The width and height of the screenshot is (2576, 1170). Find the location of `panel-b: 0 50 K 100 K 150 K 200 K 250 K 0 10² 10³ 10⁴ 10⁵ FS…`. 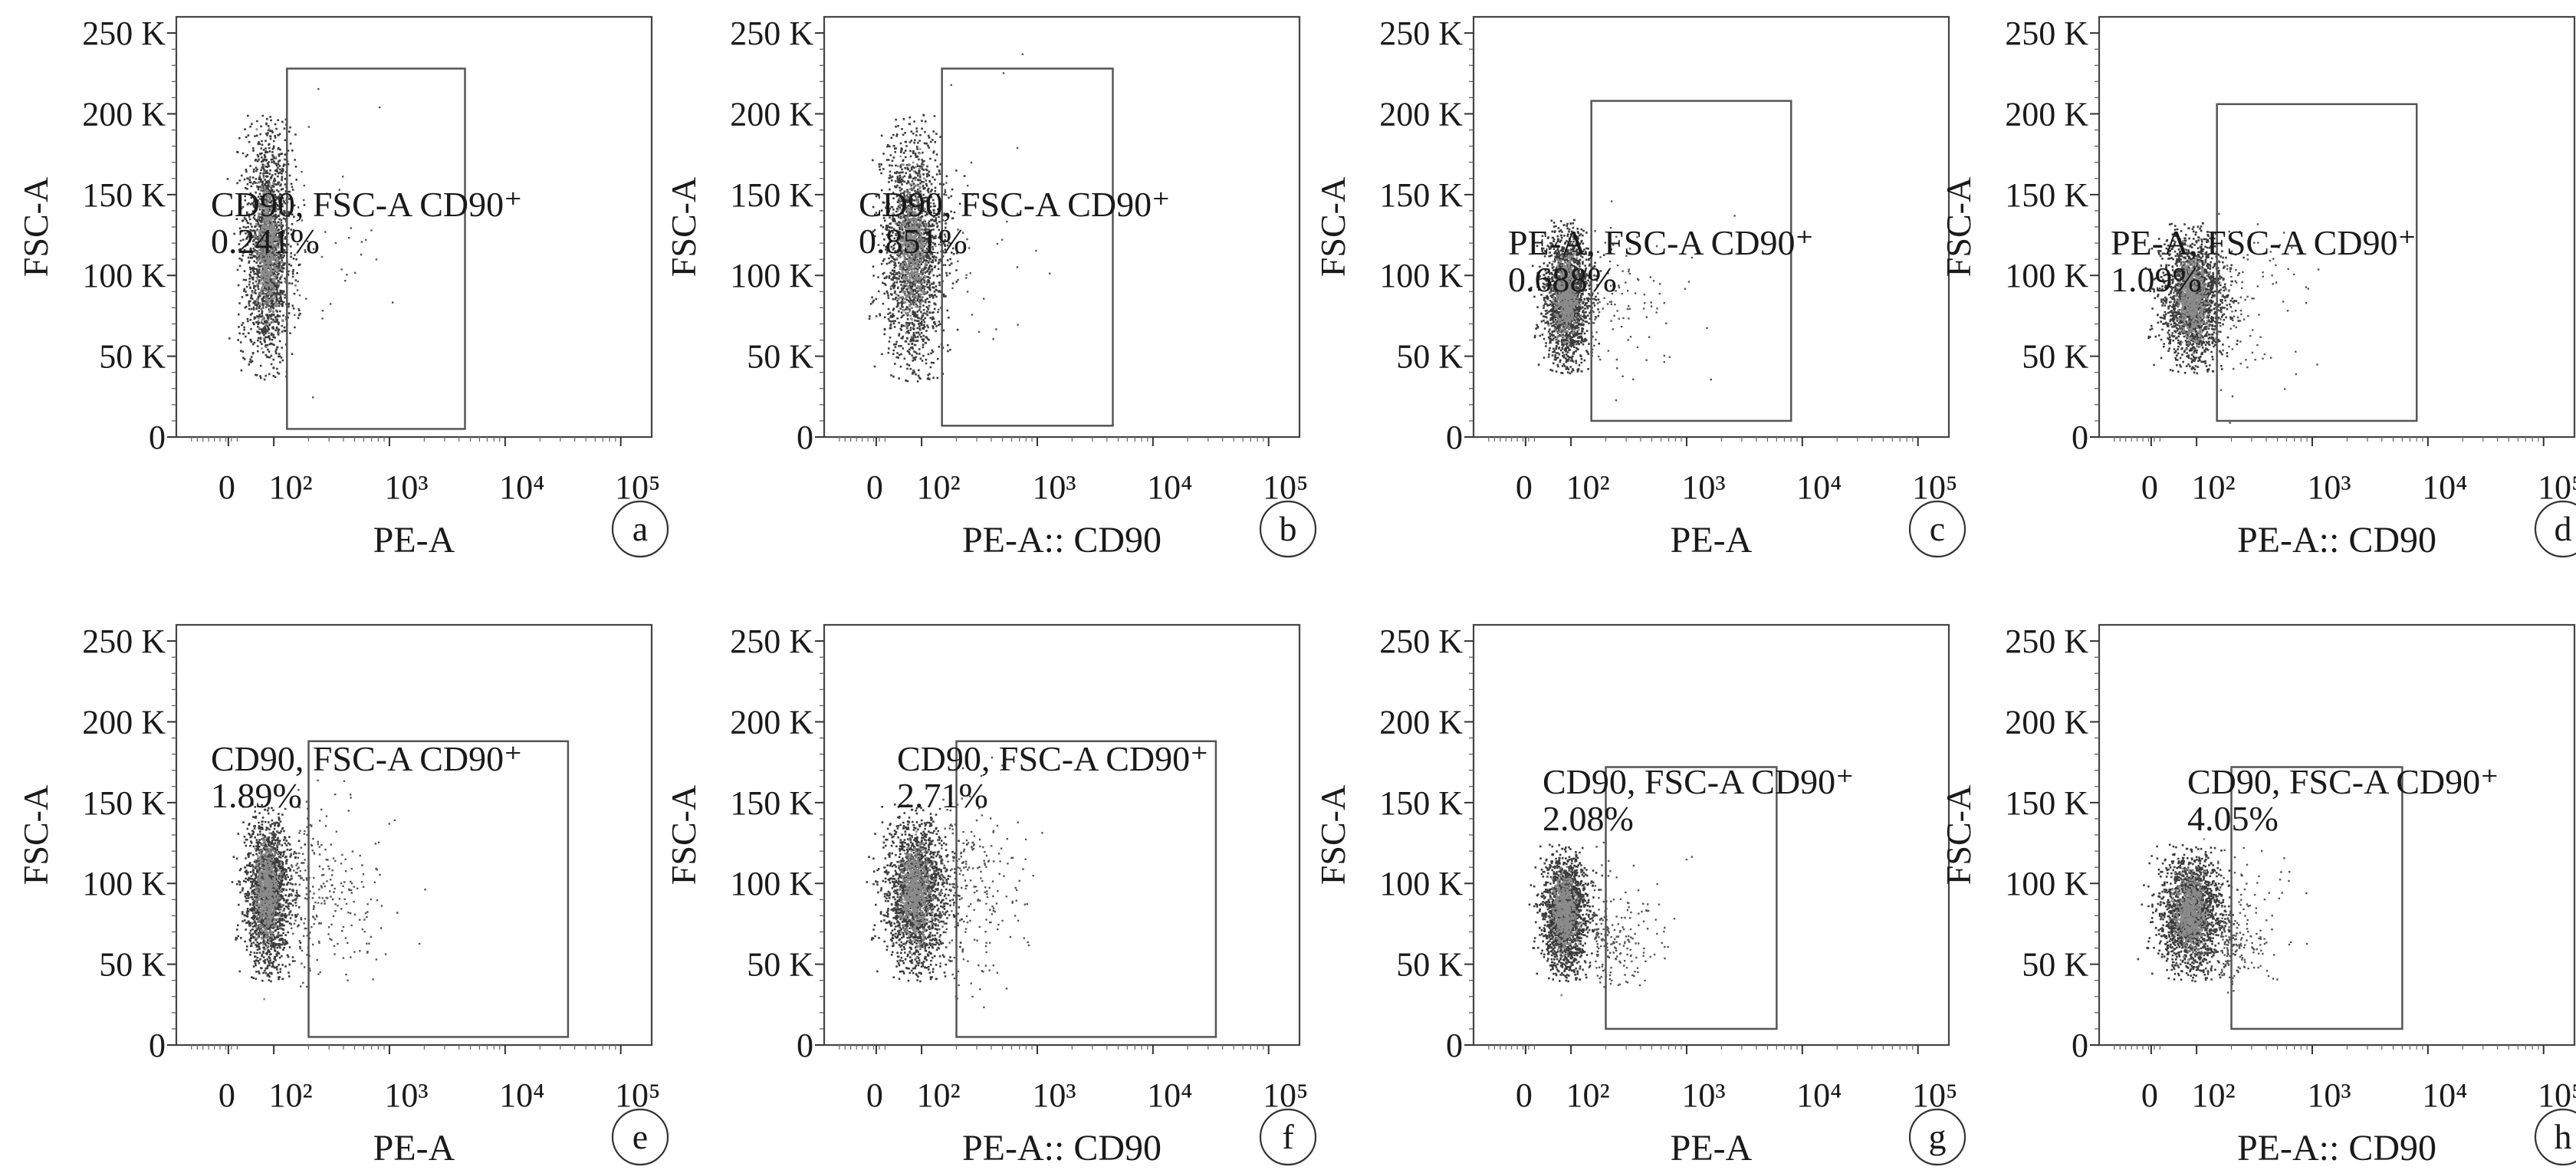

panel-b: 0 50 K 100 K 150 K 200 K 250 K 0 10² 10³ 10⁴ 10⁵ FS… is located at coordinates (991, 287).